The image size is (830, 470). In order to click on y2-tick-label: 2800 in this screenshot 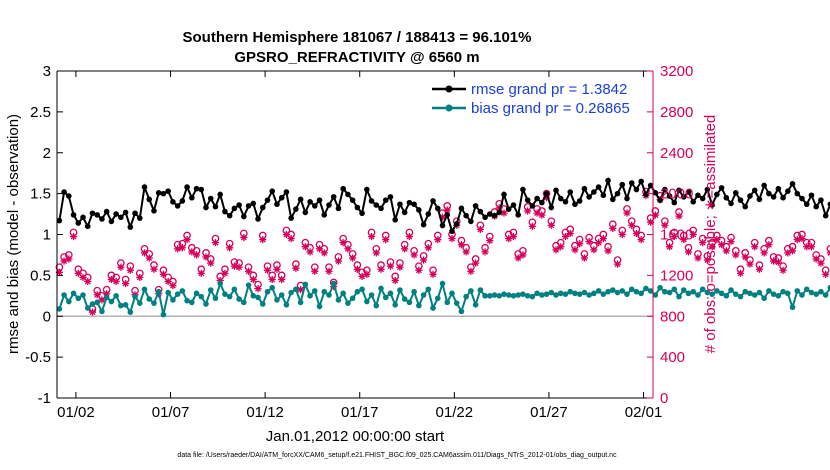, I will do `click(676, 112)`.